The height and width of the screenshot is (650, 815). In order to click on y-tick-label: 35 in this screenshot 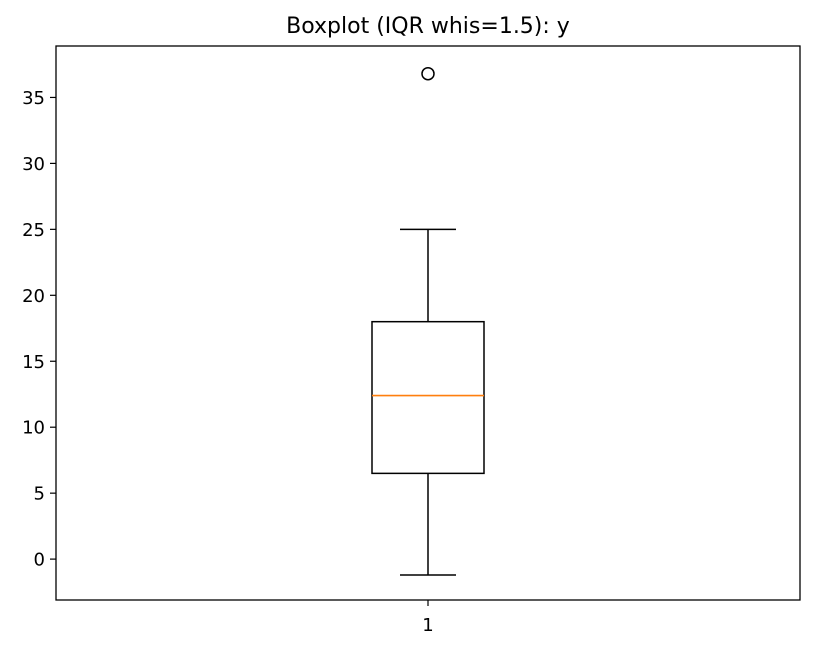, I will do `click(33, 98)`.